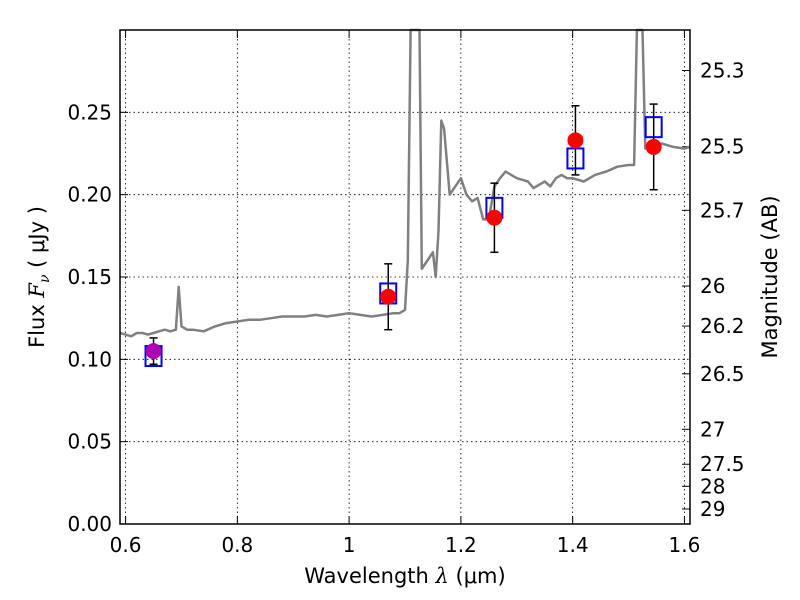 Image resolution: width=800 pixels, height=600 pixels. I want to click on y2-tick-label: 25.3, so click(722, 71).